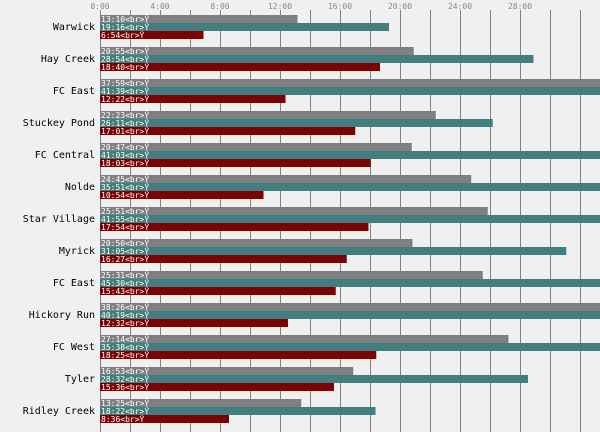  I want to click on bar-value-label: 26:11<br>Ϋ, so click(125, 123).